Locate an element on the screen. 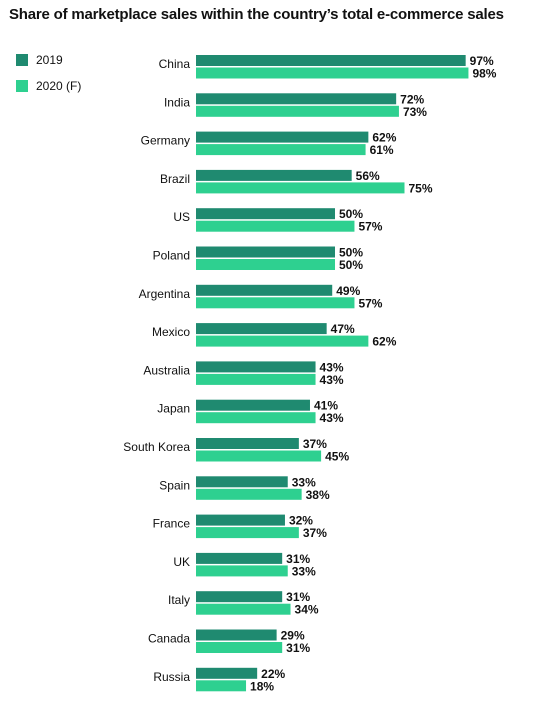 This screenshot has width=543, height=711. value-label-china-2019: 97% is located at coordinates (482, 61).